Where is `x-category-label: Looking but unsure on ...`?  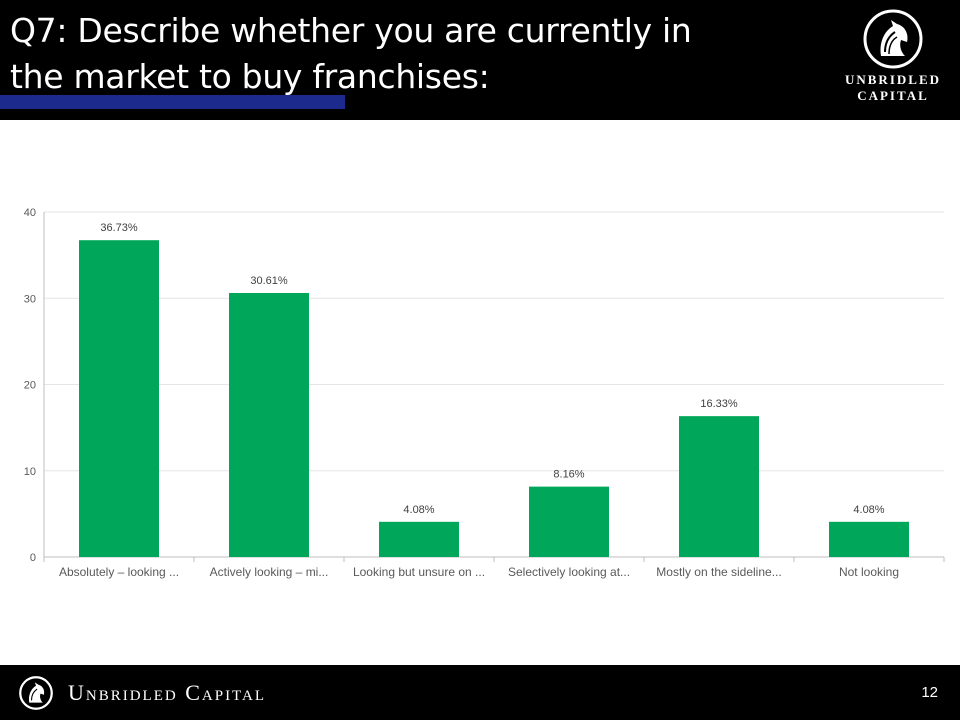 x-category-label: Looking but unsure on ... is located at coordinates (419, 572).